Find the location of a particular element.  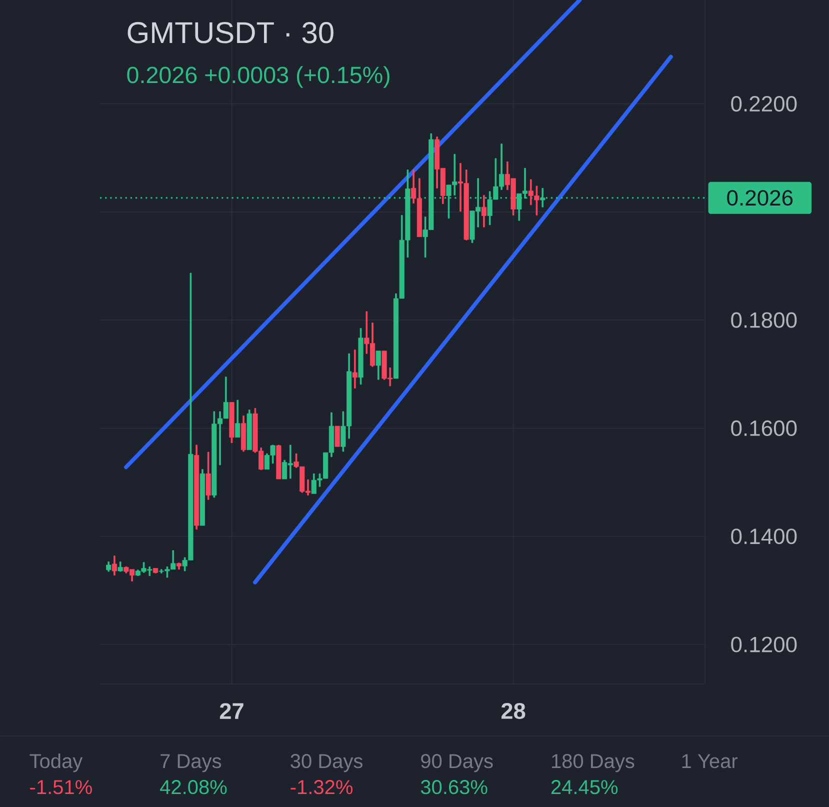

text: 0.2026 +0.0003 (+0.15%) is located at coordinates (258, 77).